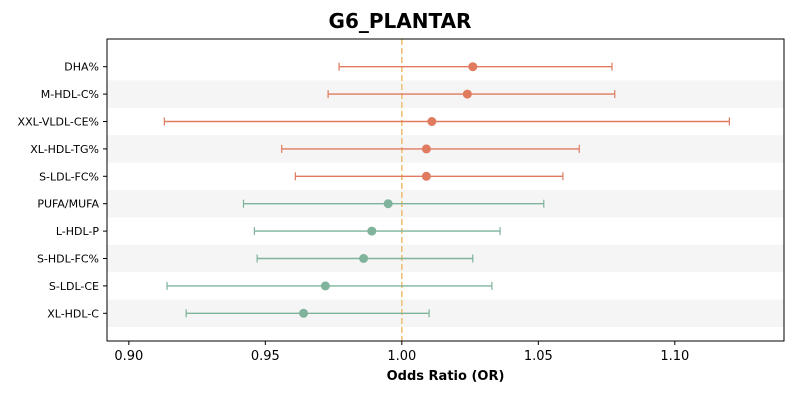  Describe the element at coordinates (73, 313) in the screenshot. I see `y-tick-label: XL-HDL-C` at that location.